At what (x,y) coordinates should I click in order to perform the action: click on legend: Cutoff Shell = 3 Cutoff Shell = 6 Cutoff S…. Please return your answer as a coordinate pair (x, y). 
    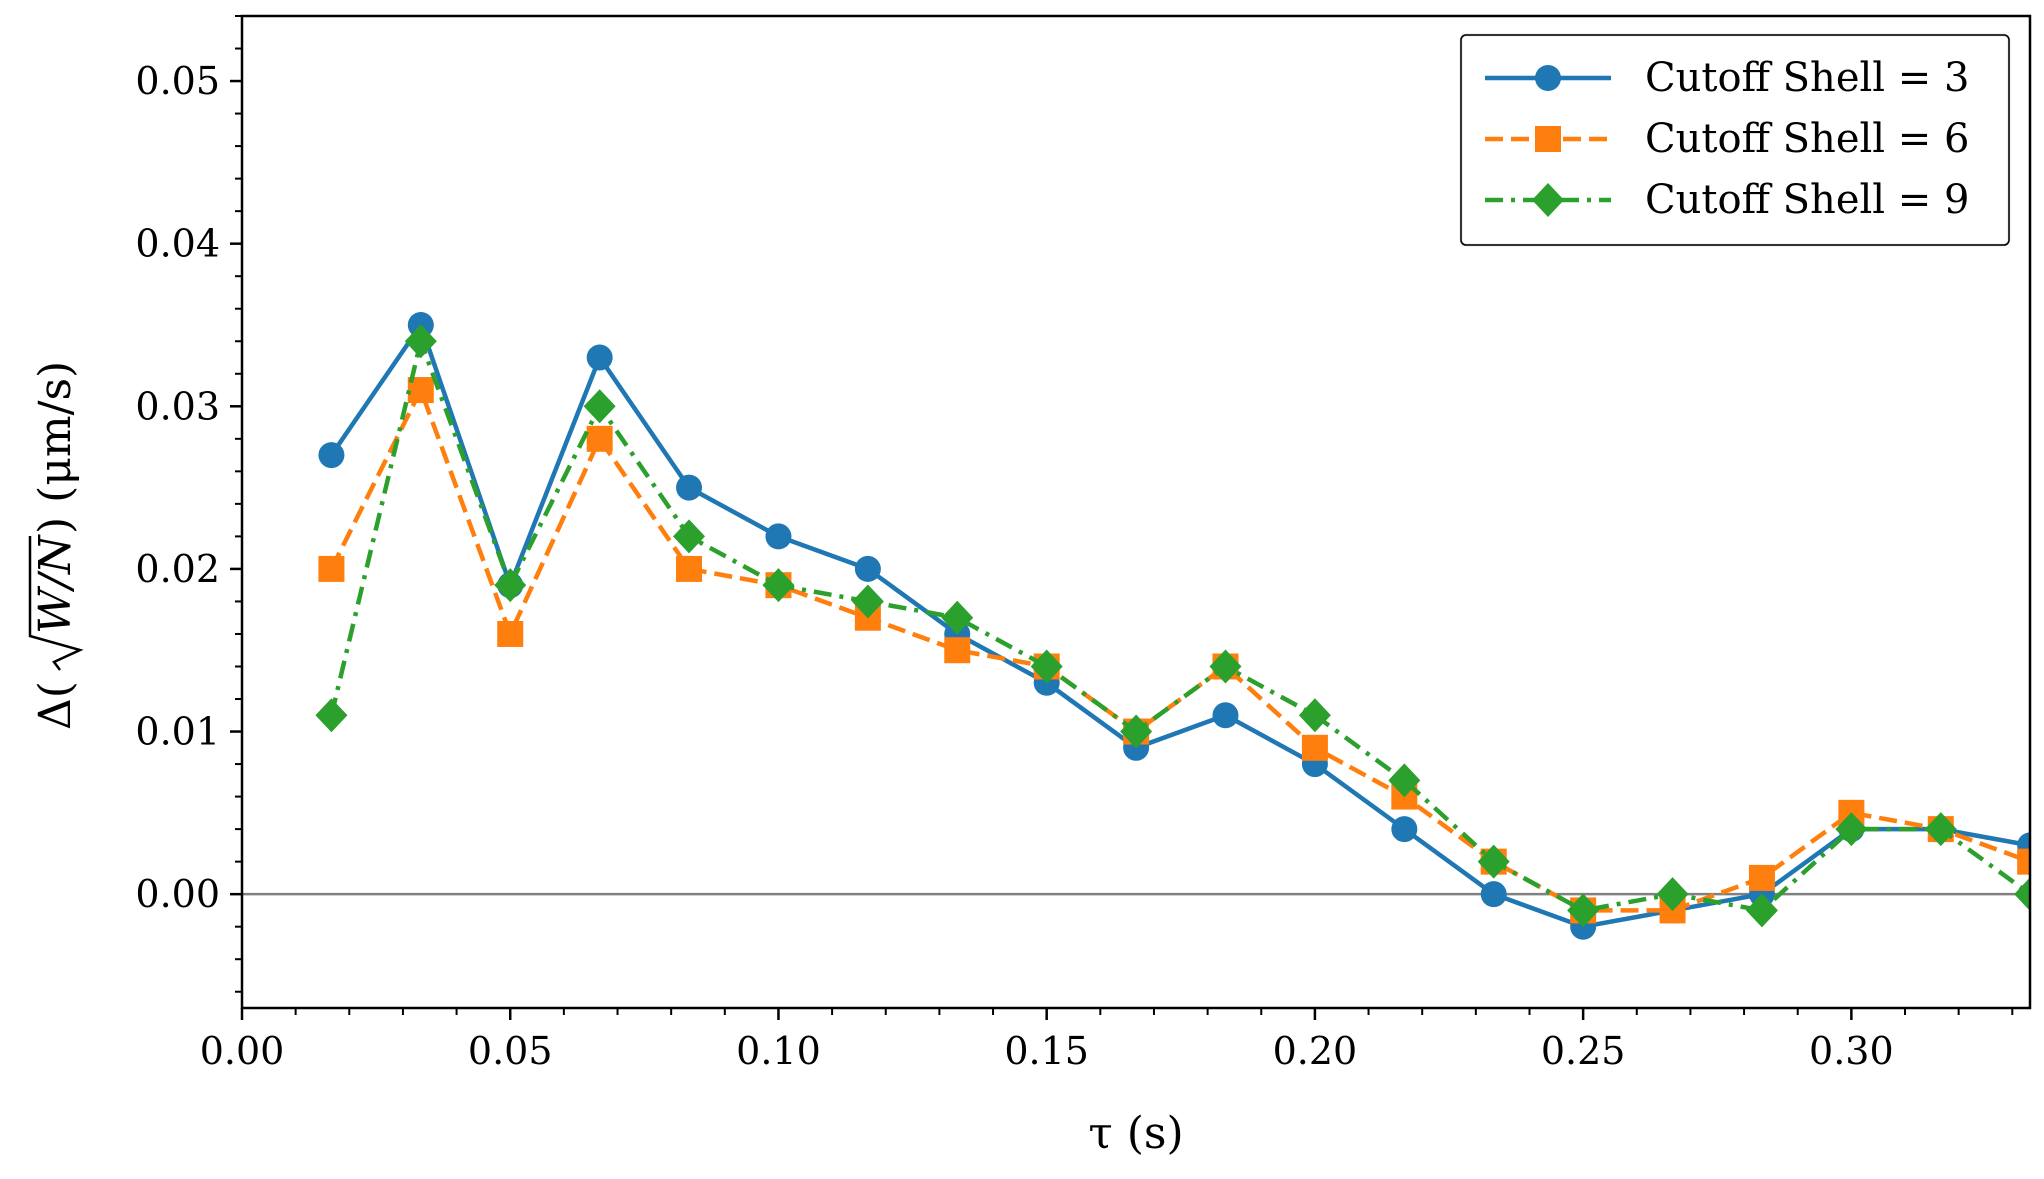
    Looking at the image, I should click on (1735, 140).